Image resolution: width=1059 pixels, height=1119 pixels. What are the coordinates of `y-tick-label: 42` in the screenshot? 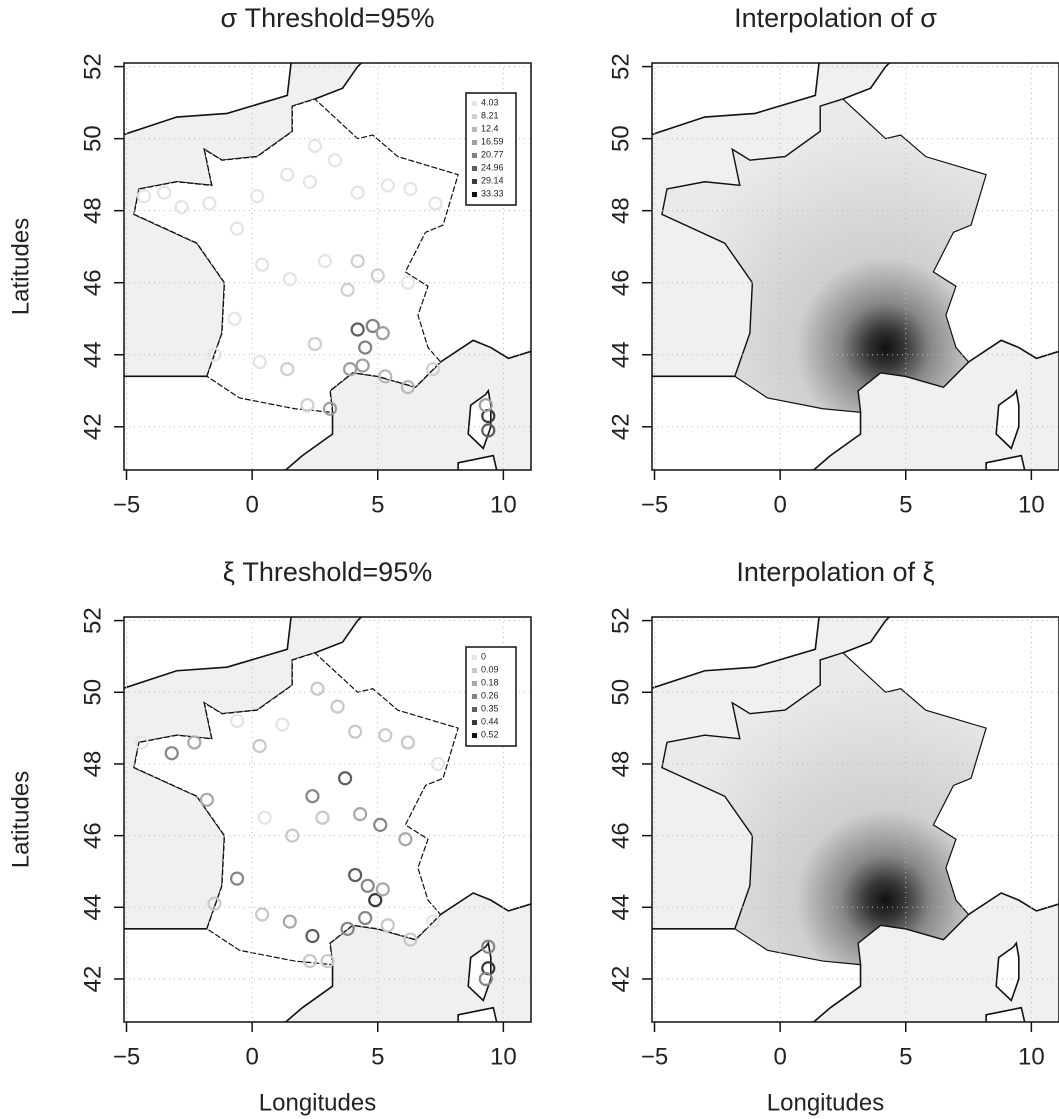 It's located at (92, 979).